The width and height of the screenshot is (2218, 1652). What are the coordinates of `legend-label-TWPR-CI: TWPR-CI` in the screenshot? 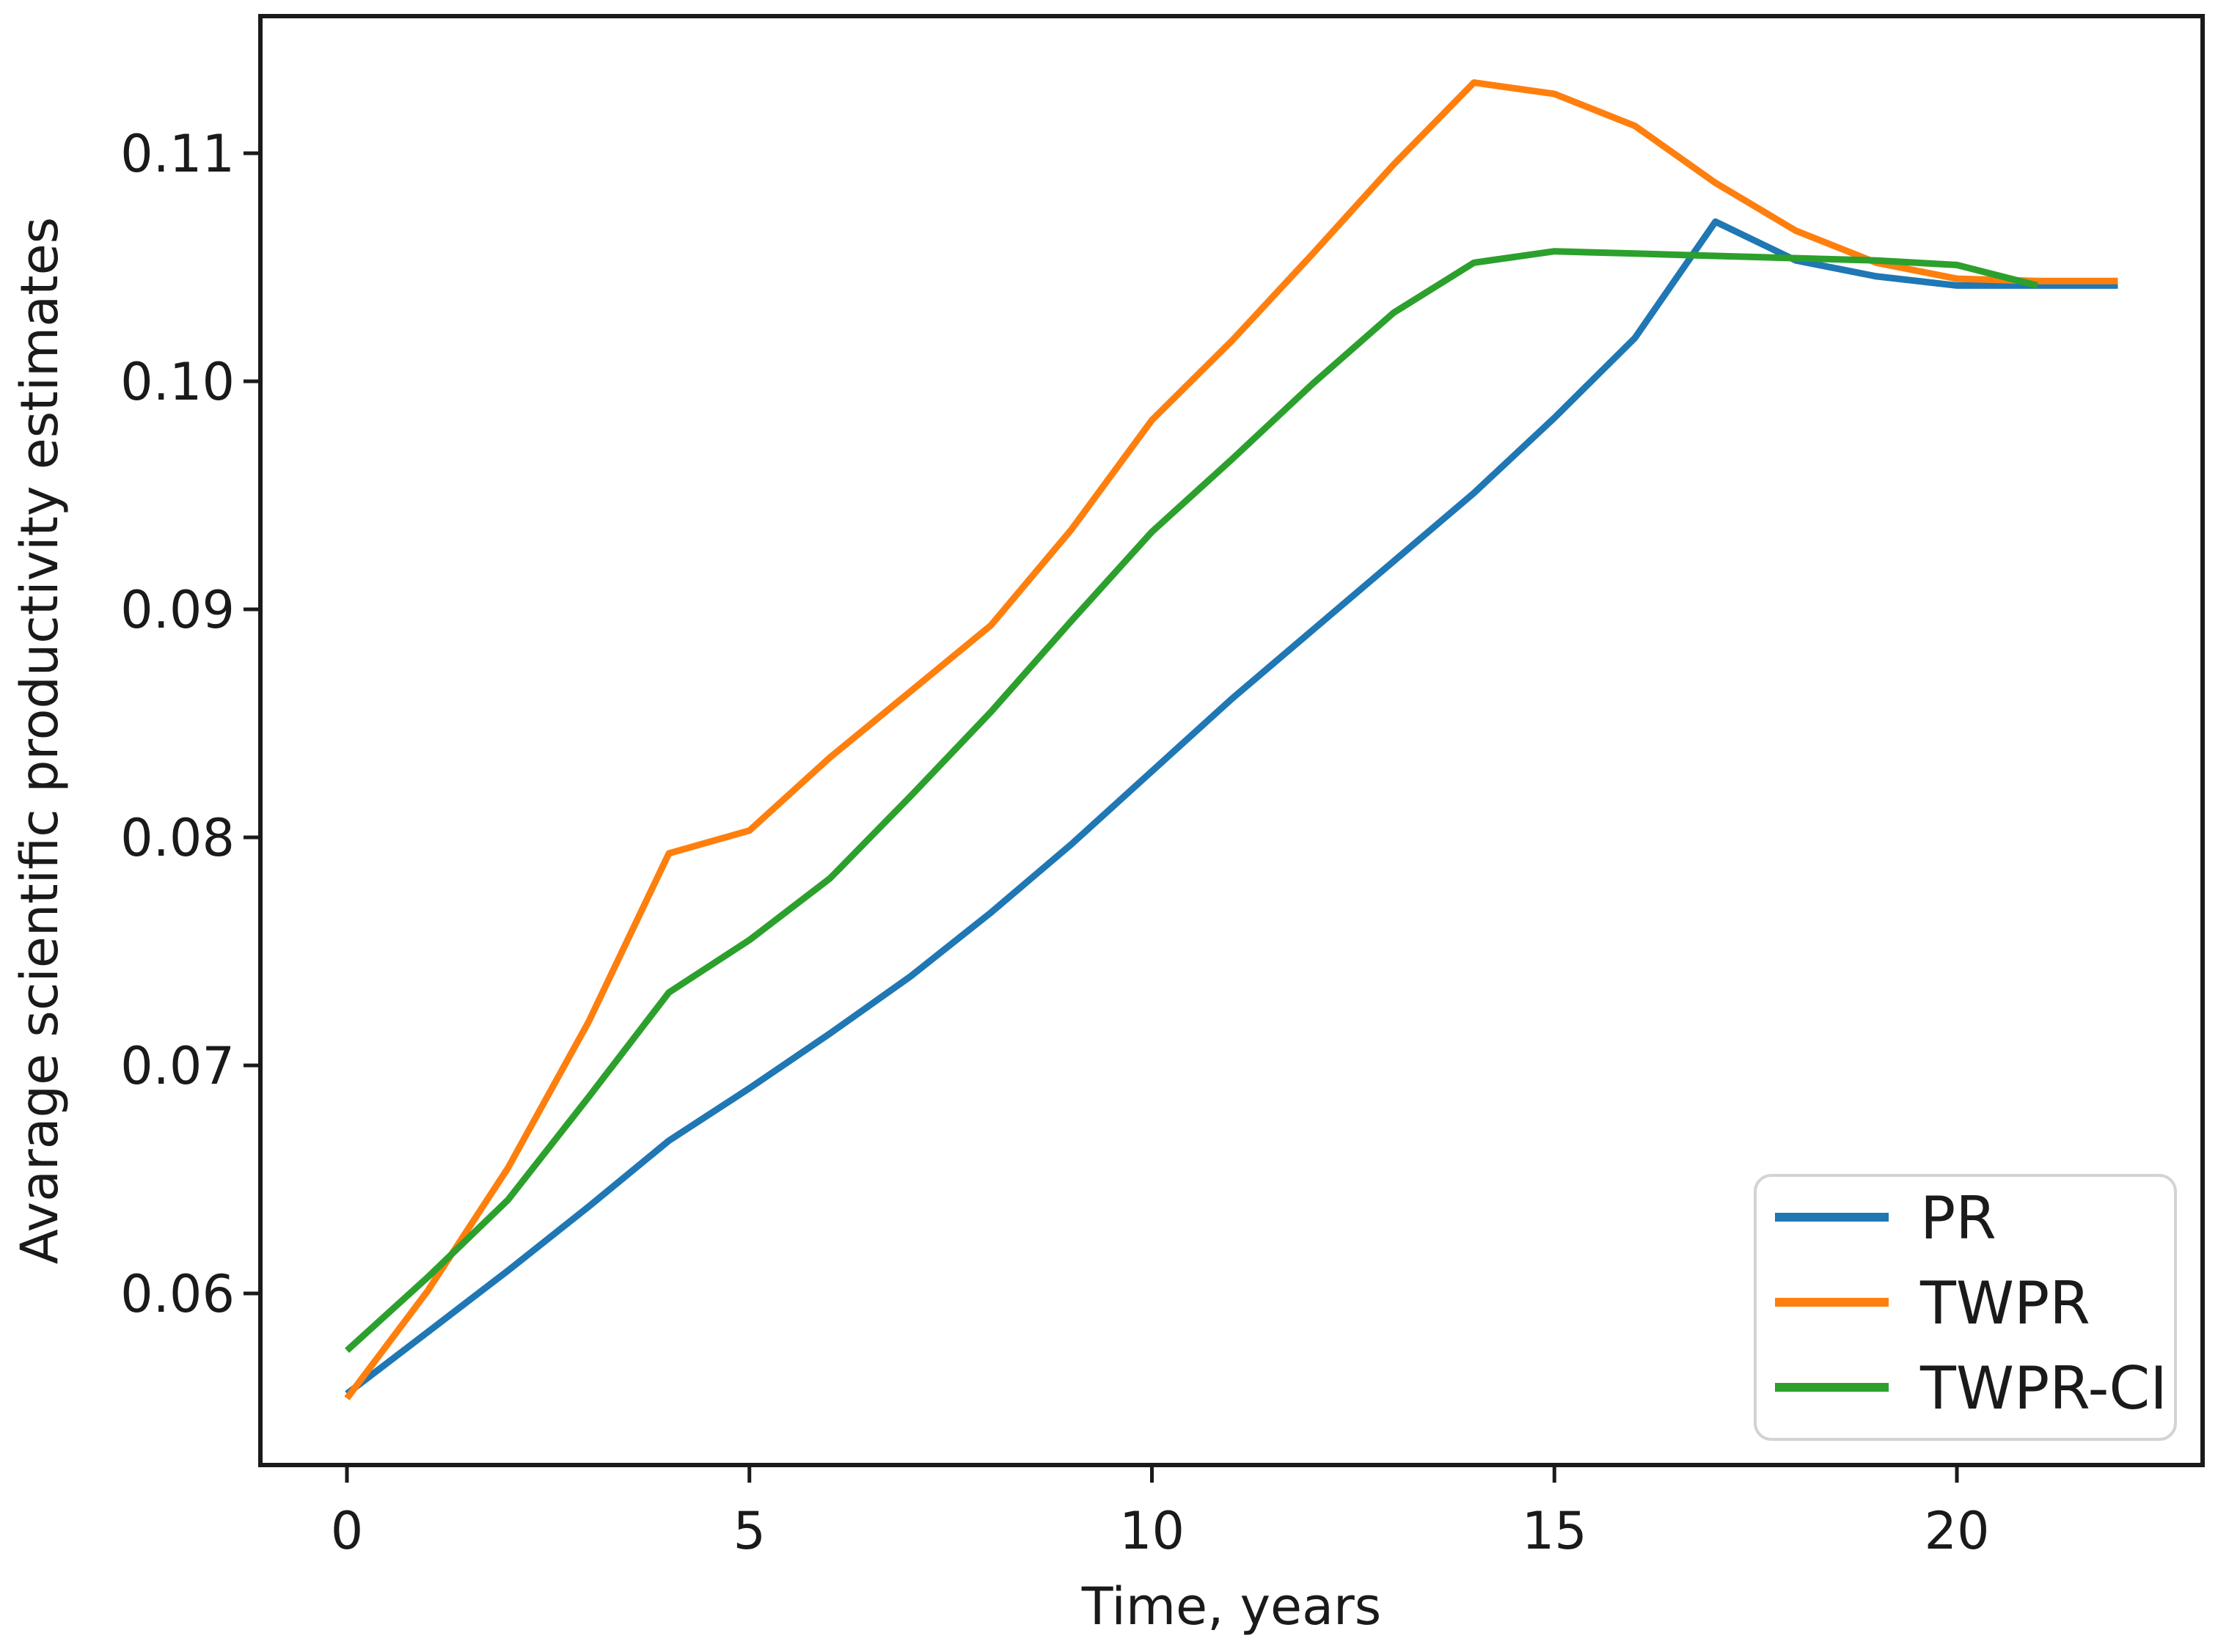 It's located at (2043, 1388).